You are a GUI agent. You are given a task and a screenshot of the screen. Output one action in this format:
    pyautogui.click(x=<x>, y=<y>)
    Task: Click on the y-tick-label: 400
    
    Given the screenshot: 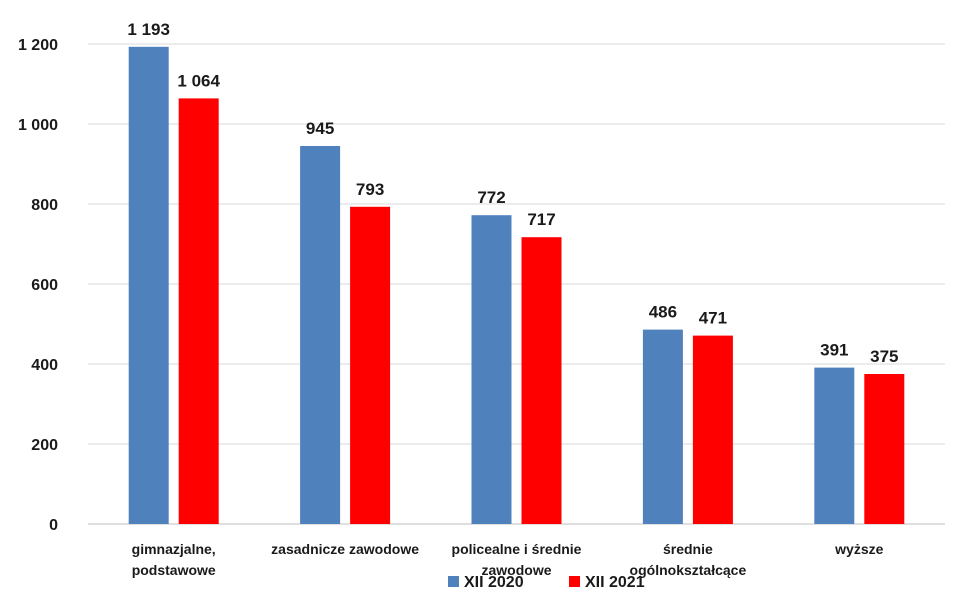 What is the action you would take?
    pyautogui.click(x=44, y=365)
    